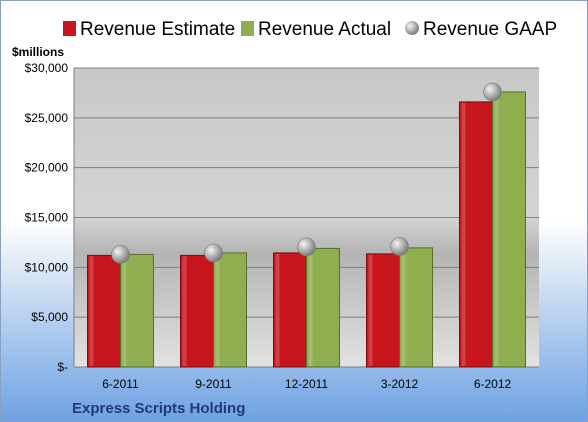  I want to click on legend-label-estimate: Revenue Estimate, so click(157, 29).